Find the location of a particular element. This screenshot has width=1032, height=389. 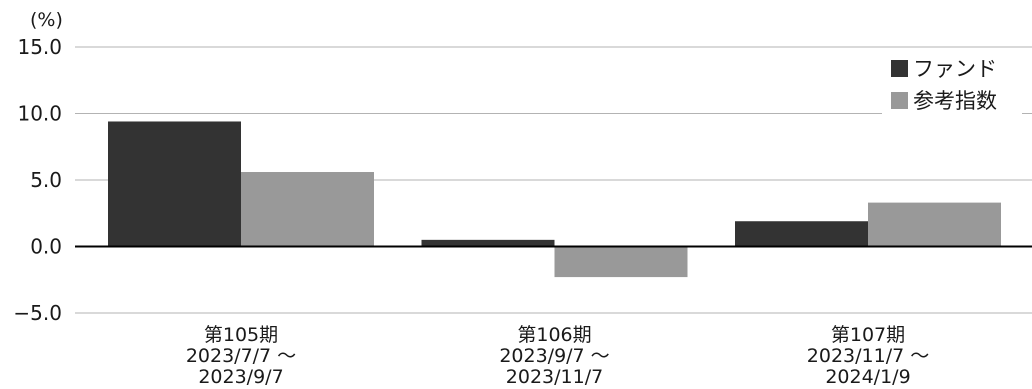

category-range-end: 2024/1/9 is located at coordinates (867, 377).